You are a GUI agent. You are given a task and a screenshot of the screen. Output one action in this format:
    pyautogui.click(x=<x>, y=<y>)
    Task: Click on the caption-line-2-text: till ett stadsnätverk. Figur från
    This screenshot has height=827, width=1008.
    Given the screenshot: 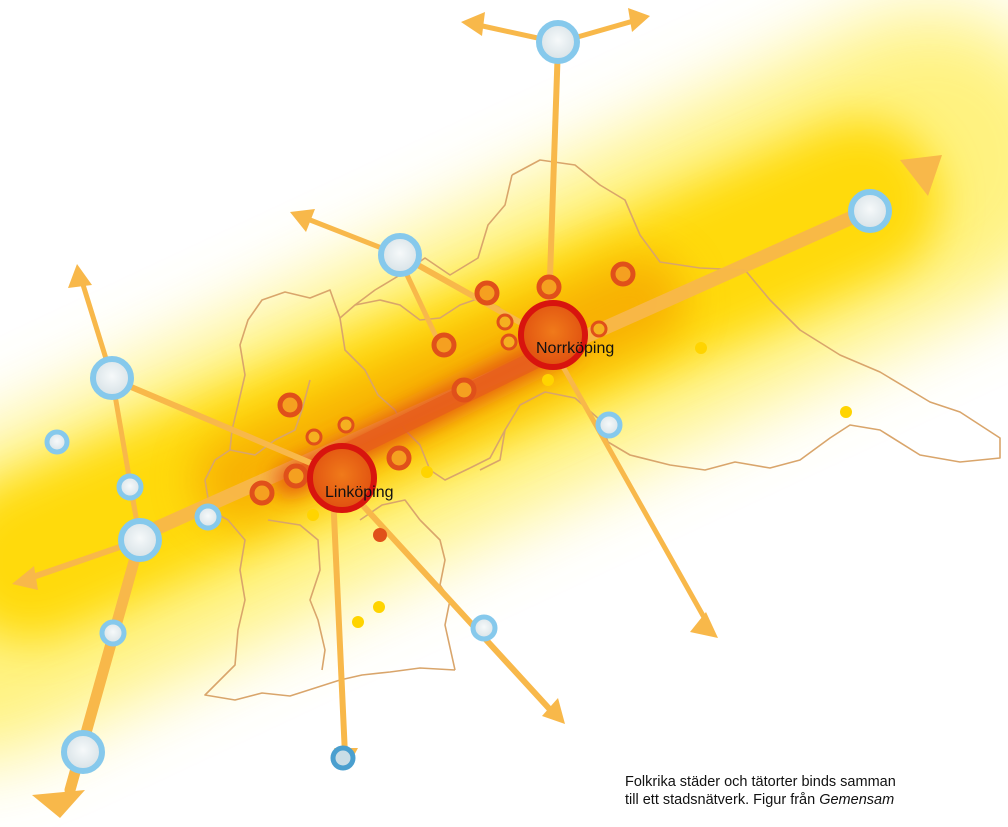 What is the action you would take?
    pyautogui.click(x=722, y=800)
    